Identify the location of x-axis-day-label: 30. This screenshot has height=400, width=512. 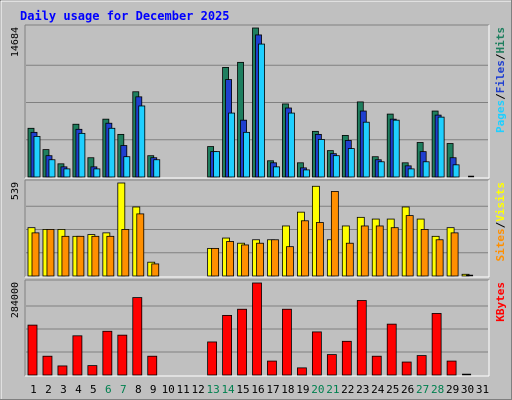
(467, 389).